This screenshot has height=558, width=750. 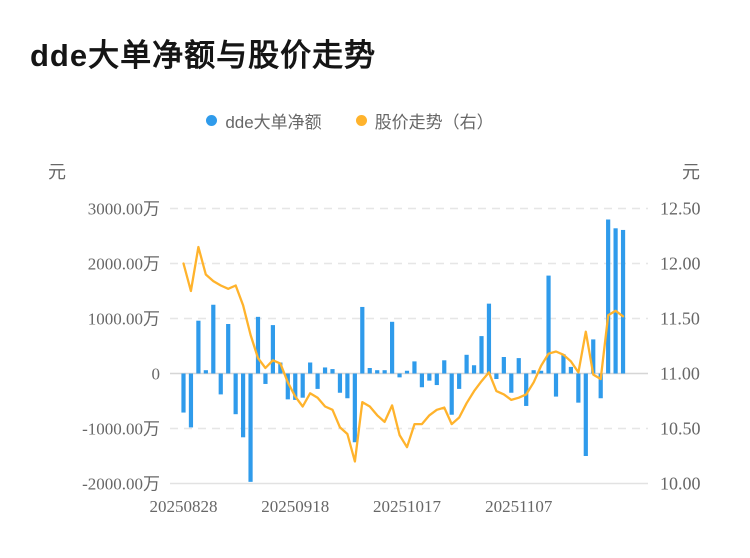 I want to click on right-axis-tick: 11.00, so click(x=680, y=374).